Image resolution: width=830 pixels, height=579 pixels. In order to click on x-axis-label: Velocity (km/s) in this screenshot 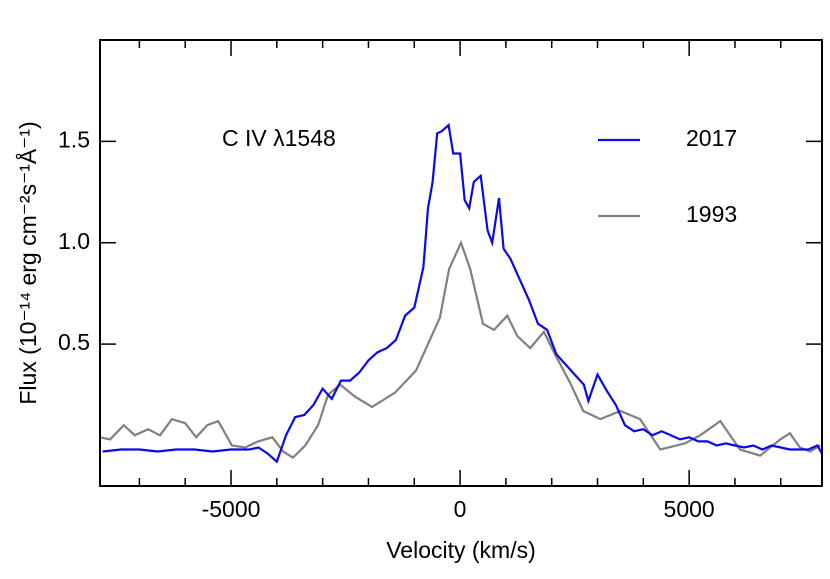, I will do `click(461, 550)`.